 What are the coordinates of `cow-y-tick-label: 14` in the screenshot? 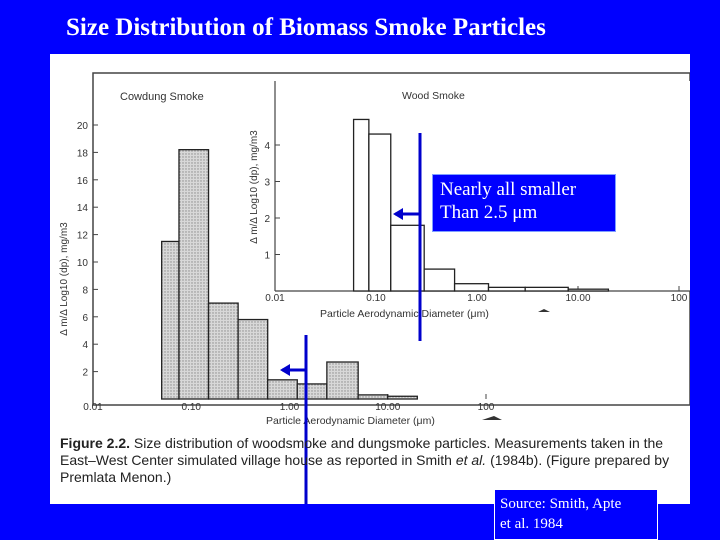 It's located at (83, 208).